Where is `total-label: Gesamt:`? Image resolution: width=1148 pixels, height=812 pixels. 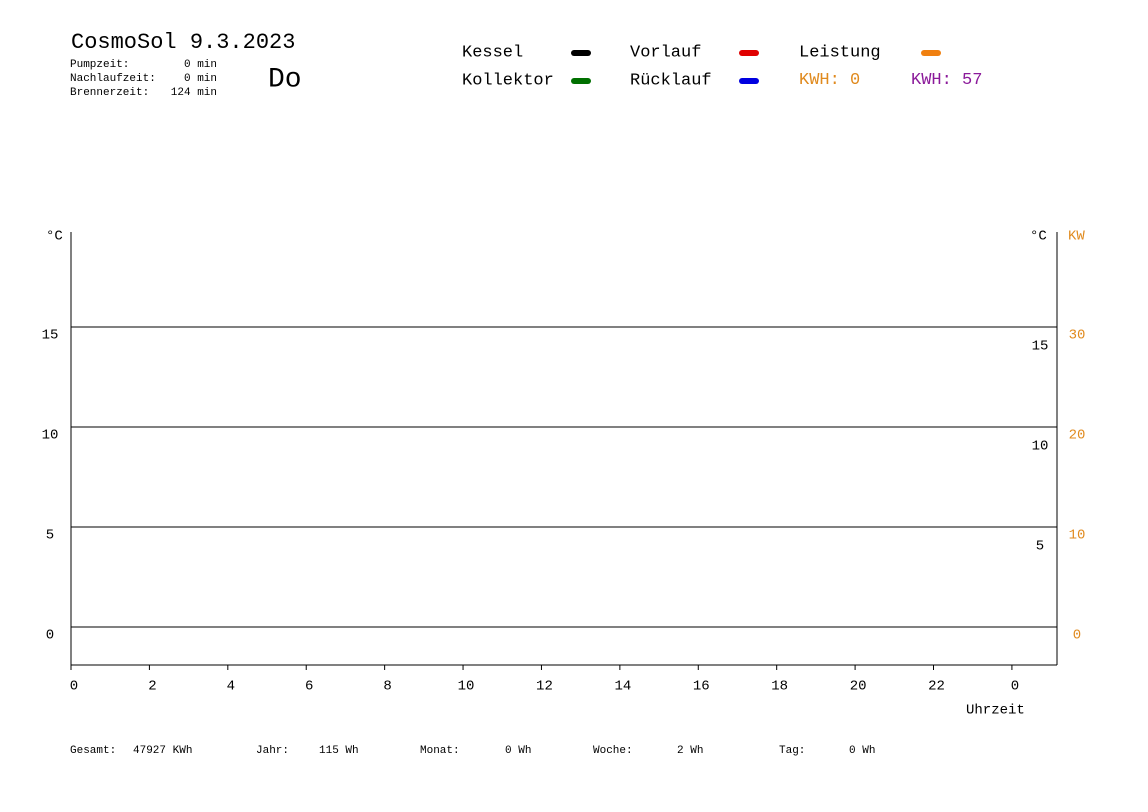 total-label: Gesamt: is located at coordinates (93, 751).